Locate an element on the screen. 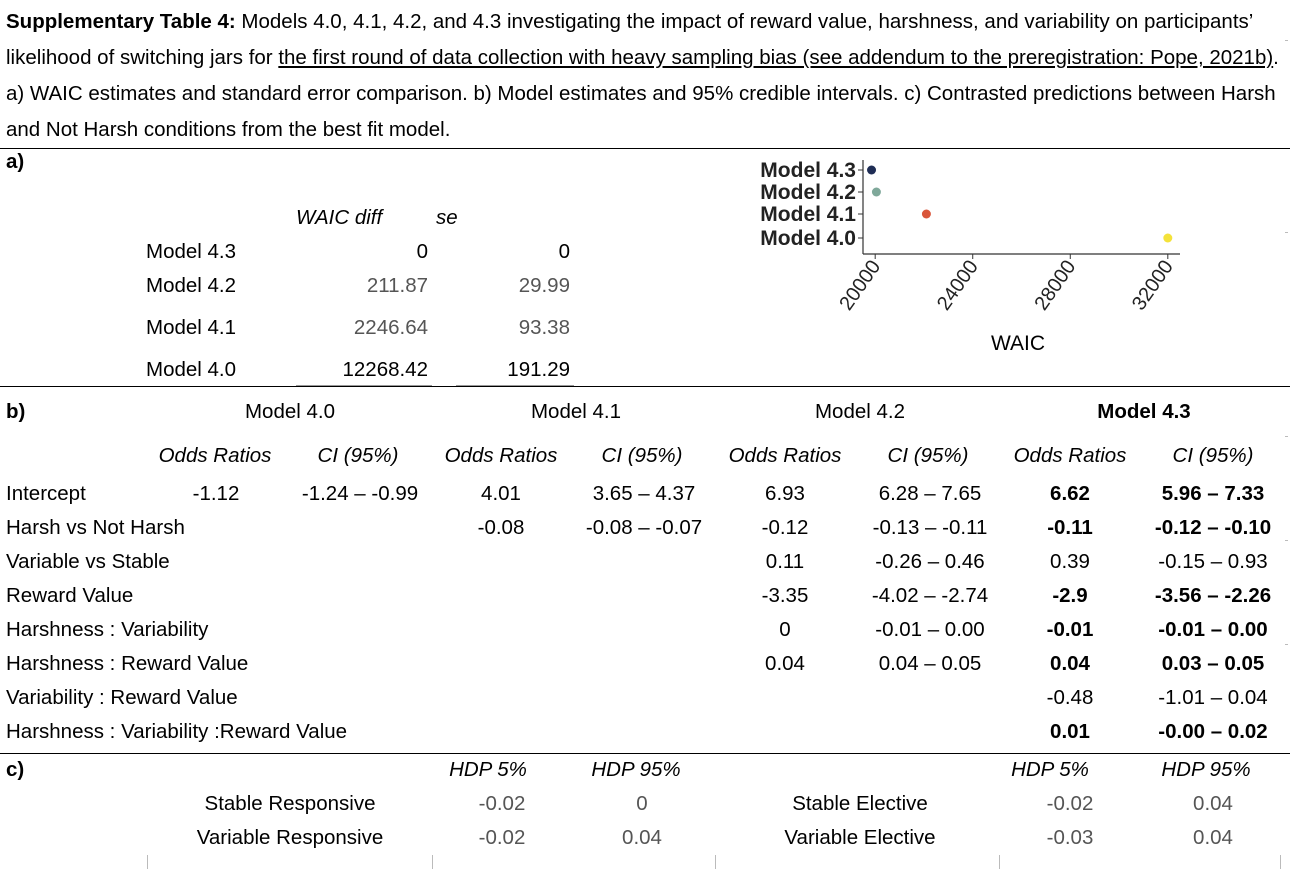 This screenshot has height=870, width=1290. odds-ratio-cell: -0.48 is located at coordinates (1070, 697).